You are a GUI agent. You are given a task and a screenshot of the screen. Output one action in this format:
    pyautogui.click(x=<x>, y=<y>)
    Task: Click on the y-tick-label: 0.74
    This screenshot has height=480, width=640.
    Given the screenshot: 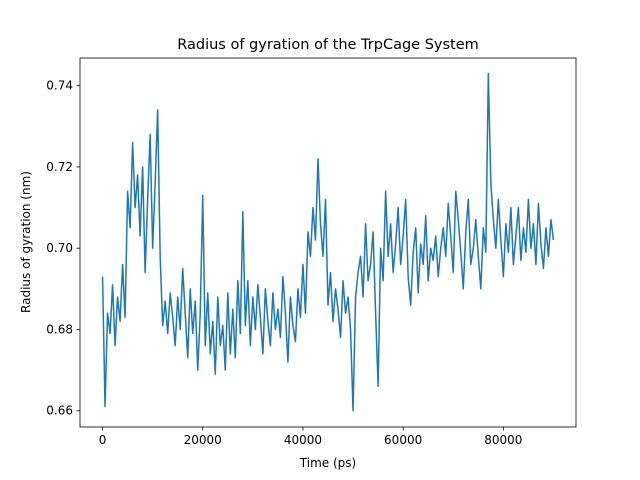 What is the action you would take?
    pyautogui.click(x=59, y=86)
    